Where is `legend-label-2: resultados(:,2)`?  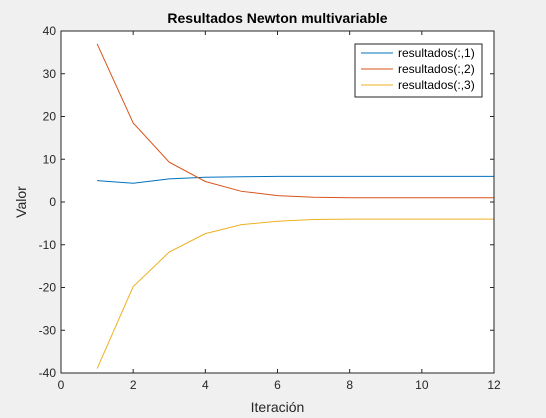
legend-label-2: resultados(:,2) is located at coordinates (436, 69).